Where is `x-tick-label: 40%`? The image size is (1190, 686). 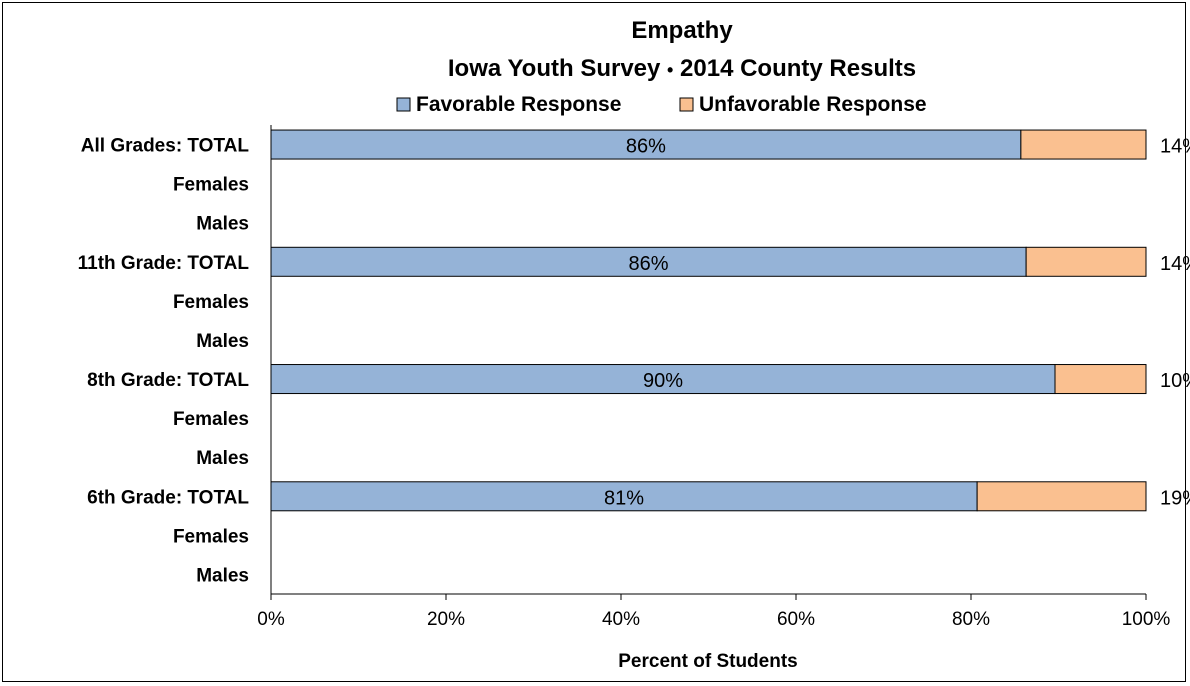
x-tick-label: 40% is located at coordinates (621, 619).